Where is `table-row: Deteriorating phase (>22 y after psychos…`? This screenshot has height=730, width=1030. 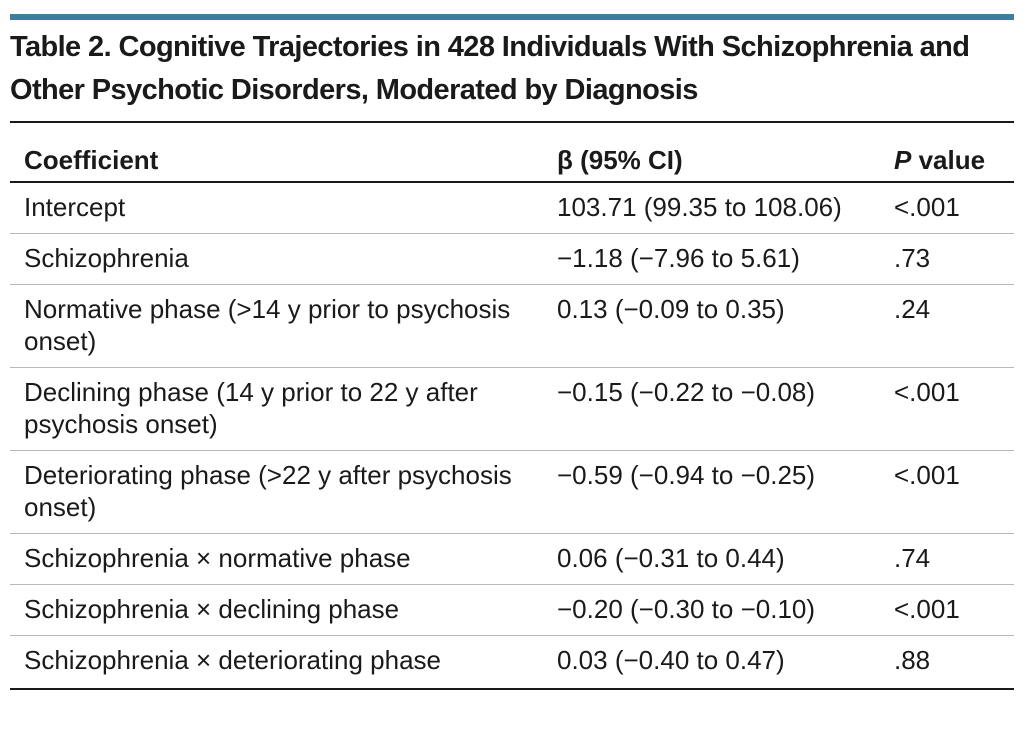
table-row: Deteriorating phase (>22 y after psychos… is located at coordinates (512, 492).